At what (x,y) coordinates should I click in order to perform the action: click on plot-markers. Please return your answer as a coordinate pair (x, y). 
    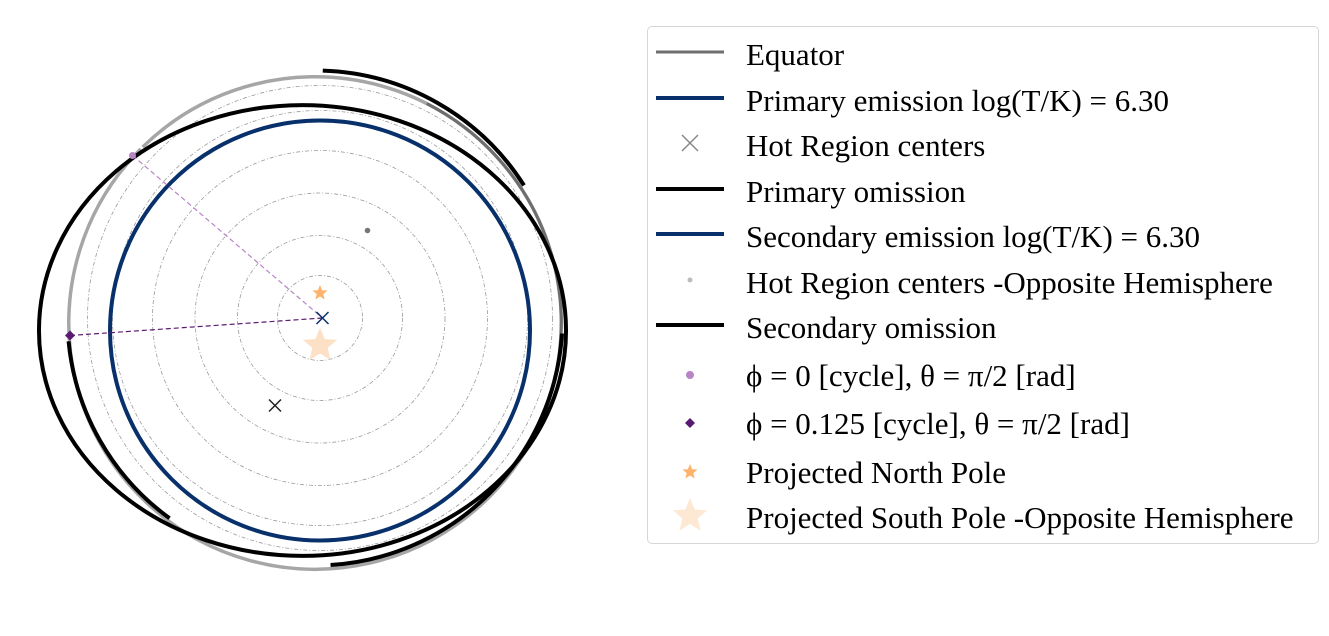
    Looking at the image, I should click on (218, 282).